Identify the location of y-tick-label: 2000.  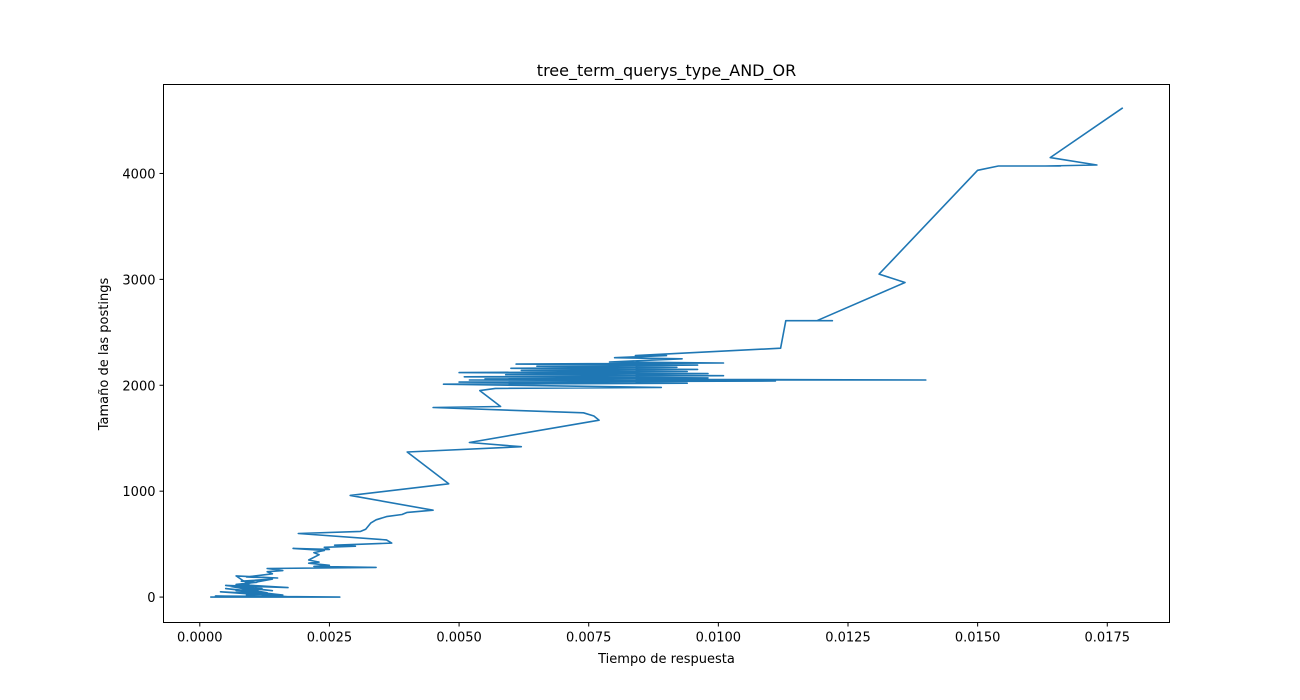
(138, 386).